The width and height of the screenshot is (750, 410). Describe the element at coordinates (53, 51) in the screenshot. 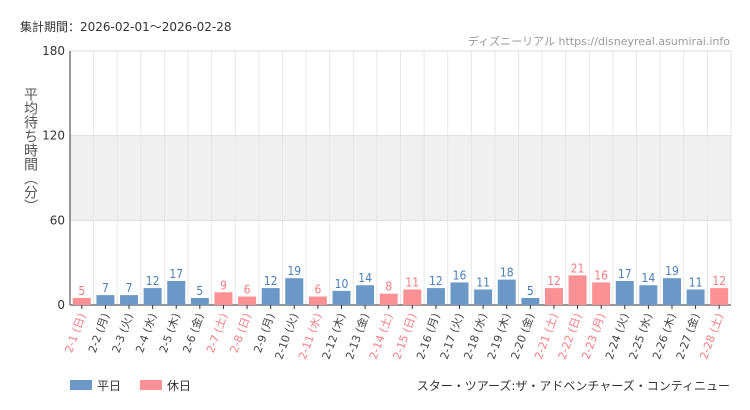

I see `y-tick-label: 180` at that location.